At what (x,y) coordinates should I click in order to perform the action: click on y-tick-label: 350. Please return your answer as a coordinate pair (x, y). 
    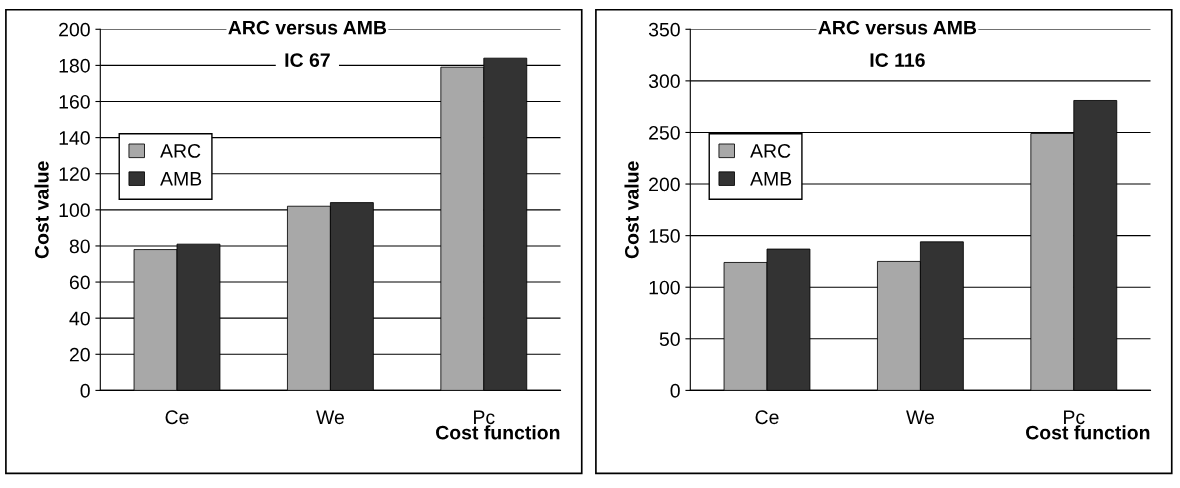
    Looking at the image, I should click on (664, 29).